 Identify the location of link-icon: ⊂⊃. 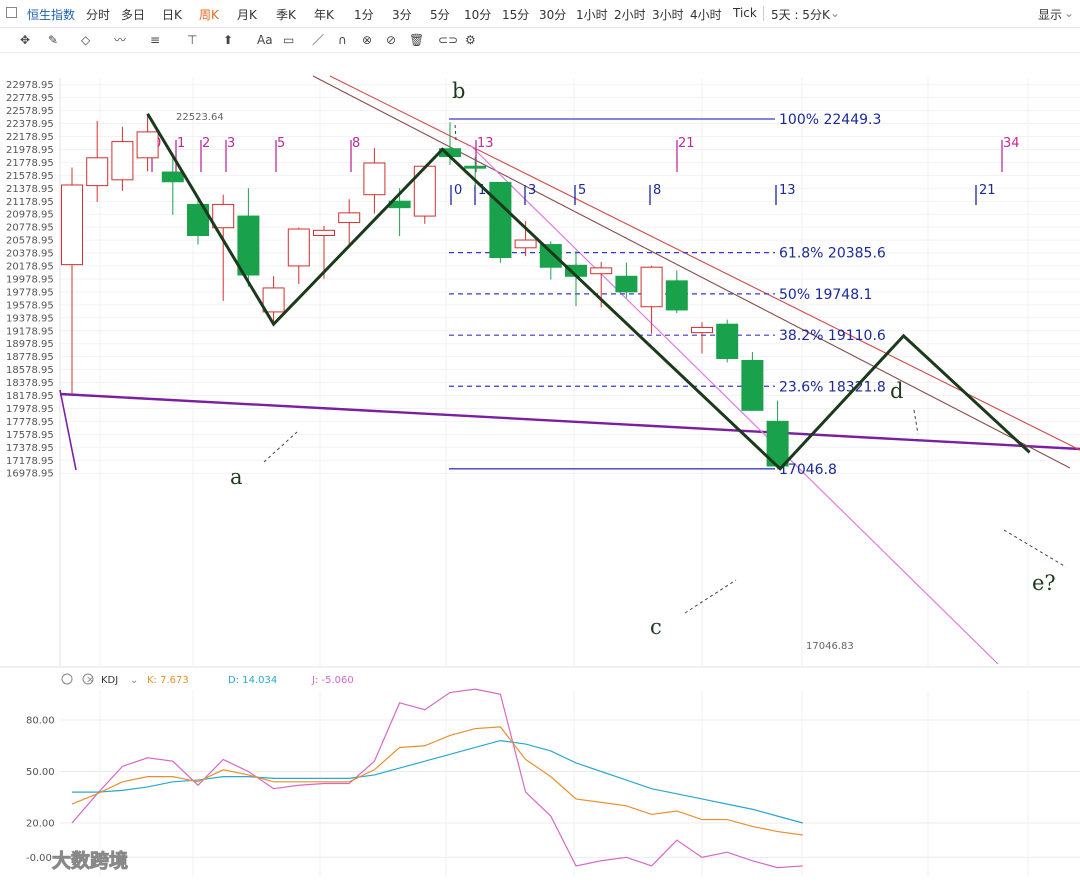
(448, 40).